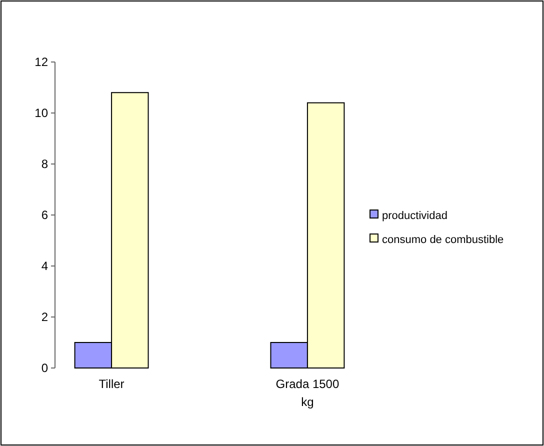  I want to click on y-tick-label: 2, so click(44, 317).